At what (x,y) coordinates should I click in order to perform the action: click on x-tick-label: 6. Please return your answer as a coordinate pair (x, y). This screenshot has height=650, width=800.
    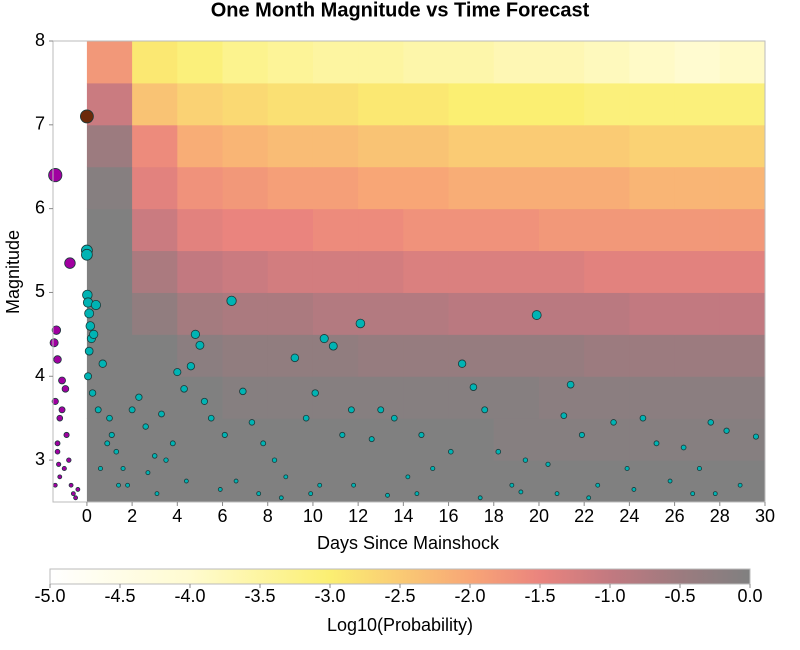
    Looking at the image, I should click on (223, 516).